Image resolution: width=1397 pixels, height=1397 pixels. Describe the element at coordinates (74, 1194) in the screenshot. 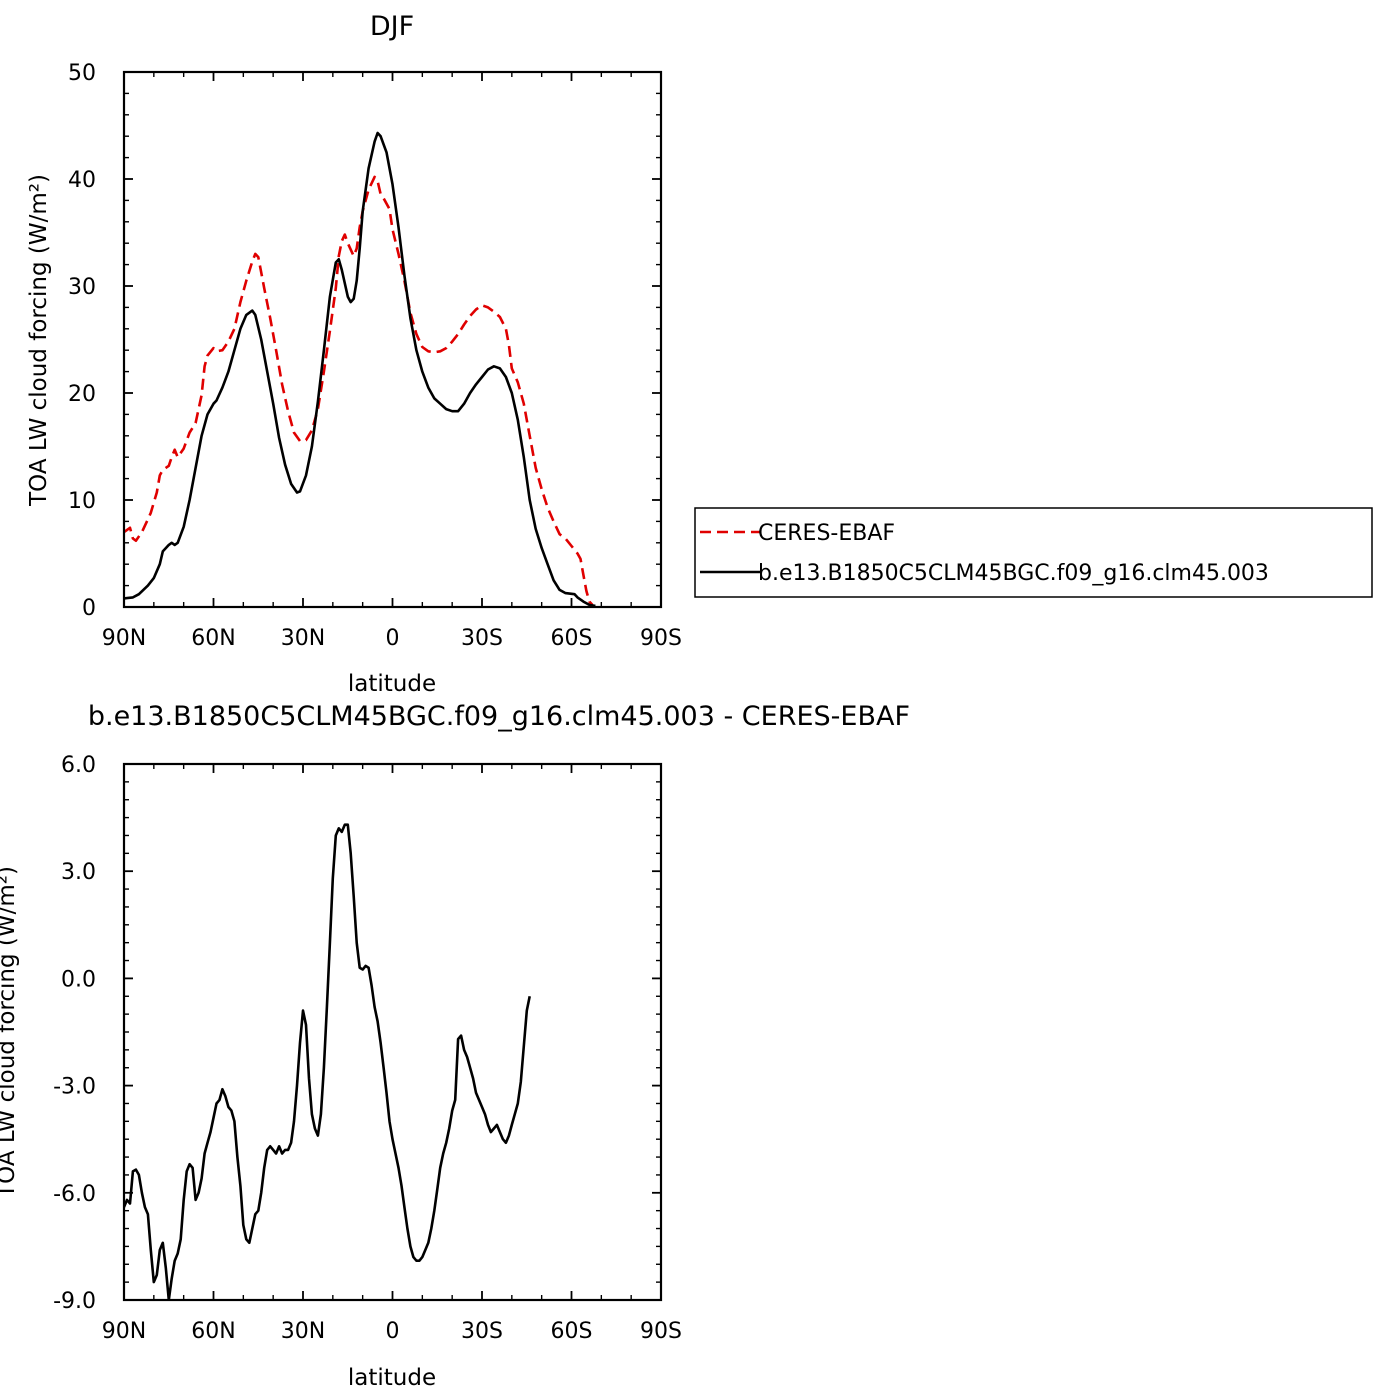

I see `bottom-y-tick-label: -6.0` at that location.